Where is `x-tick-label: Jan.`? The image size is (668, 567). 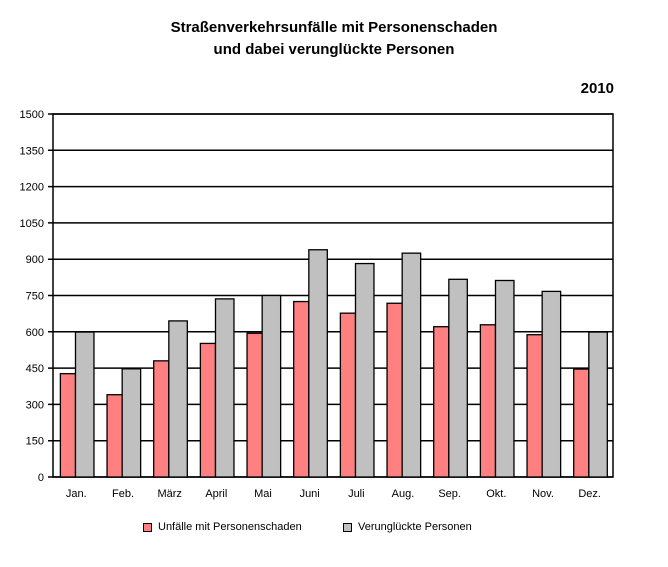
x-tick-label: Jan. is located at coordinates (76, 494).